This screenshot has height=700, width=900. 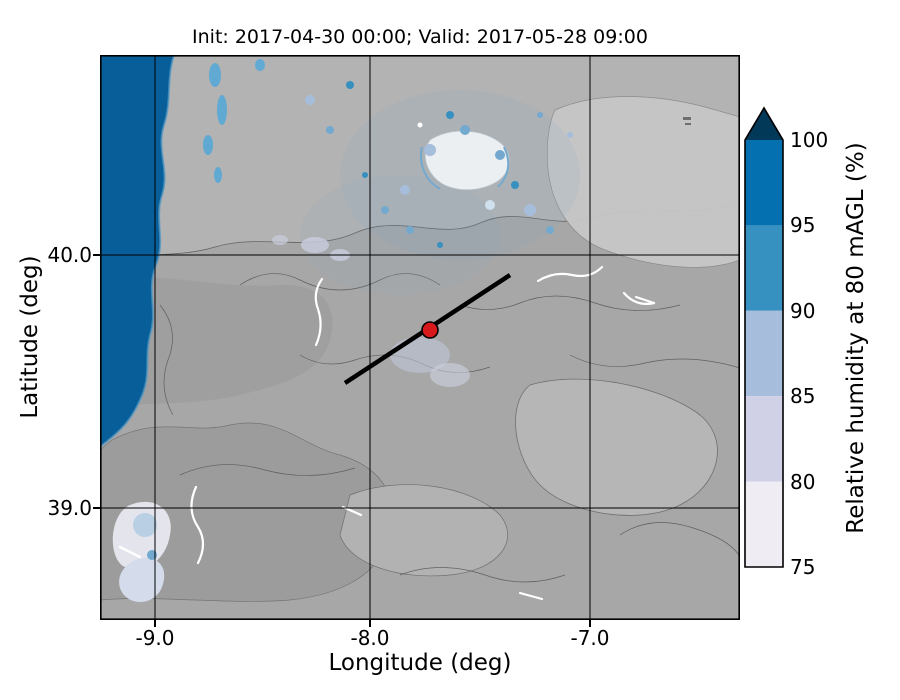 I want to click on colorbar-tick-95: 95, so click(x=803, y=225).